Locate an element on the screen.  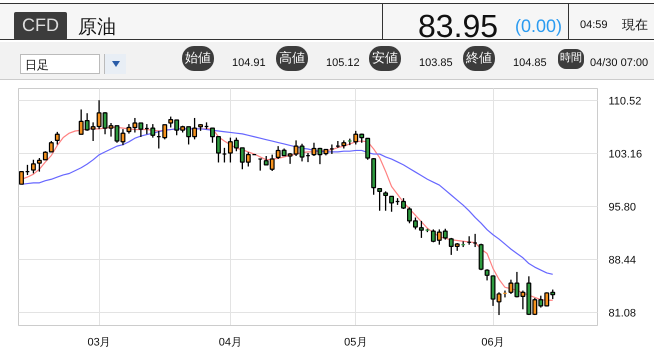
text: 高値 is located at coordinates (292, 58).